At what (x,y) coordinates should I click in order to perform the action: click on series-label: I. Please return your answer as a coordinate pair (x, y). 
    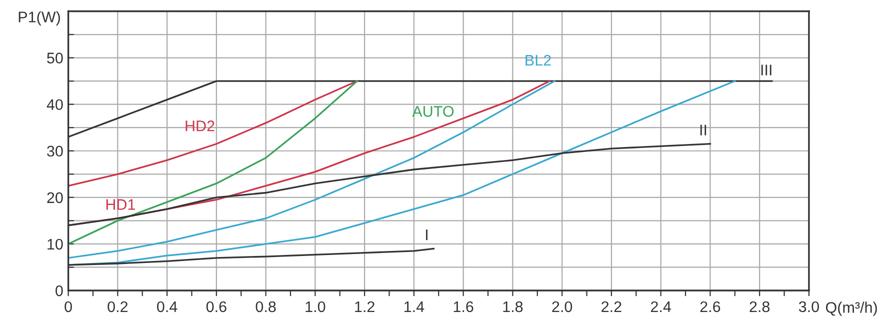
    Looking at the image, I should click on (427, 235).